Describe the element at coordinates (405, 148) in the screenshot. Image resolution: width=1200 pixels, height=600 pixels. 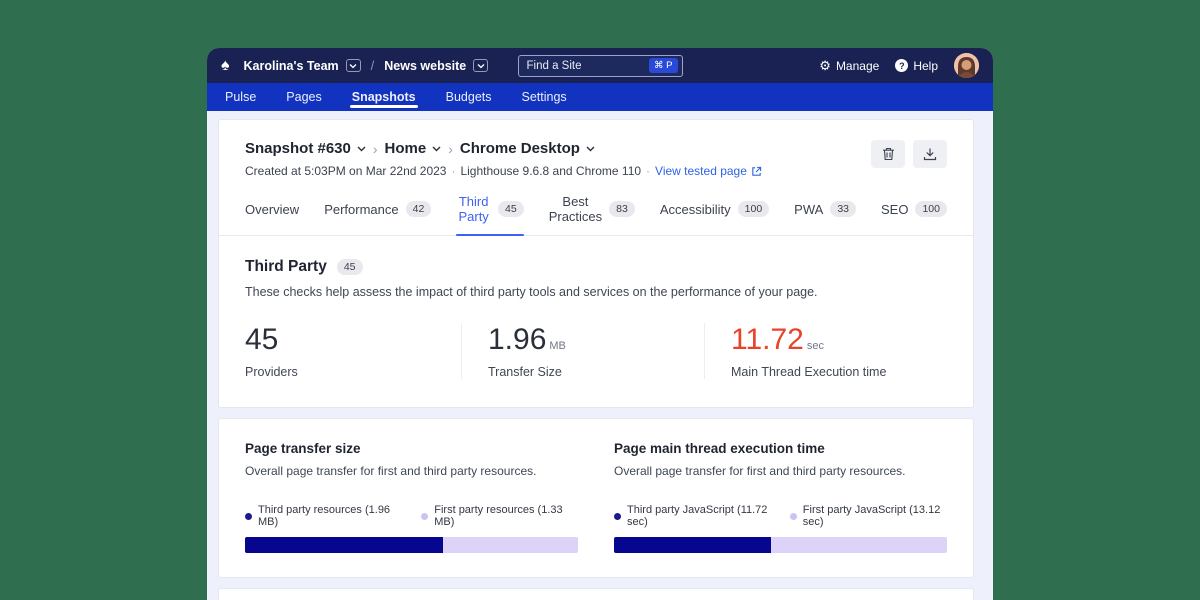
I see `page-name: Home` at that location.